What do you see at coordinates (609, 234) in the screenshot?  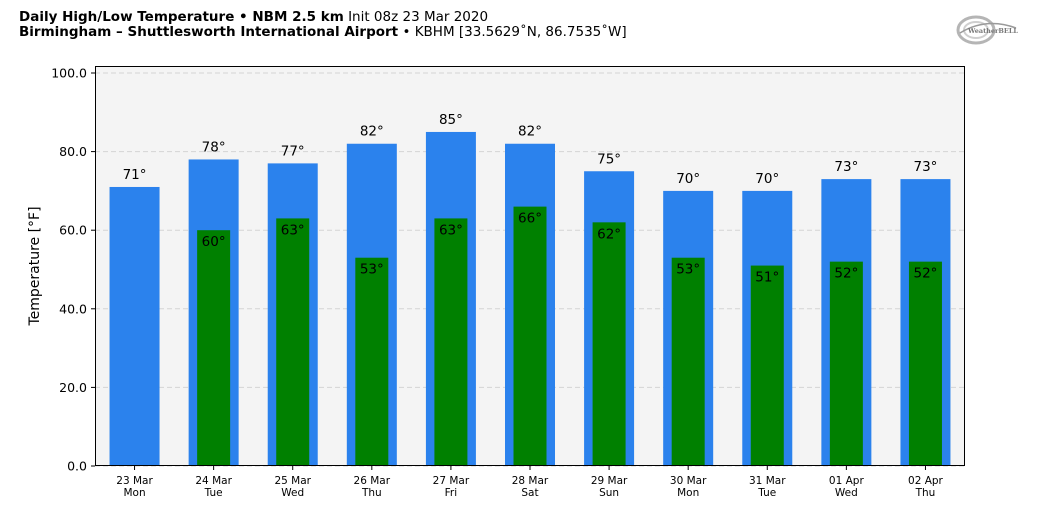 I see `low-bar-label: 62°` at bounding box center [609, 234].